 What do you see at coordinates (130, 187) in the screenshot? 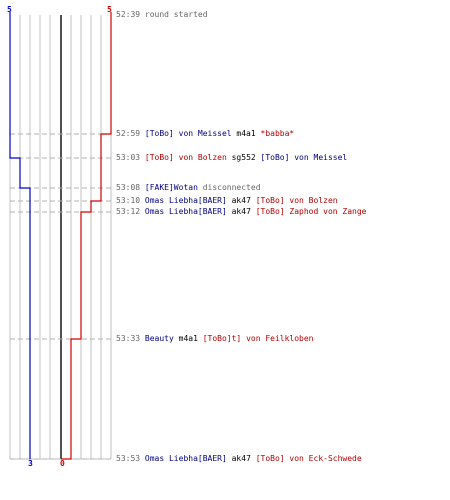
I see `event-timestamp: 53:08` at bounding box center [130, 187].